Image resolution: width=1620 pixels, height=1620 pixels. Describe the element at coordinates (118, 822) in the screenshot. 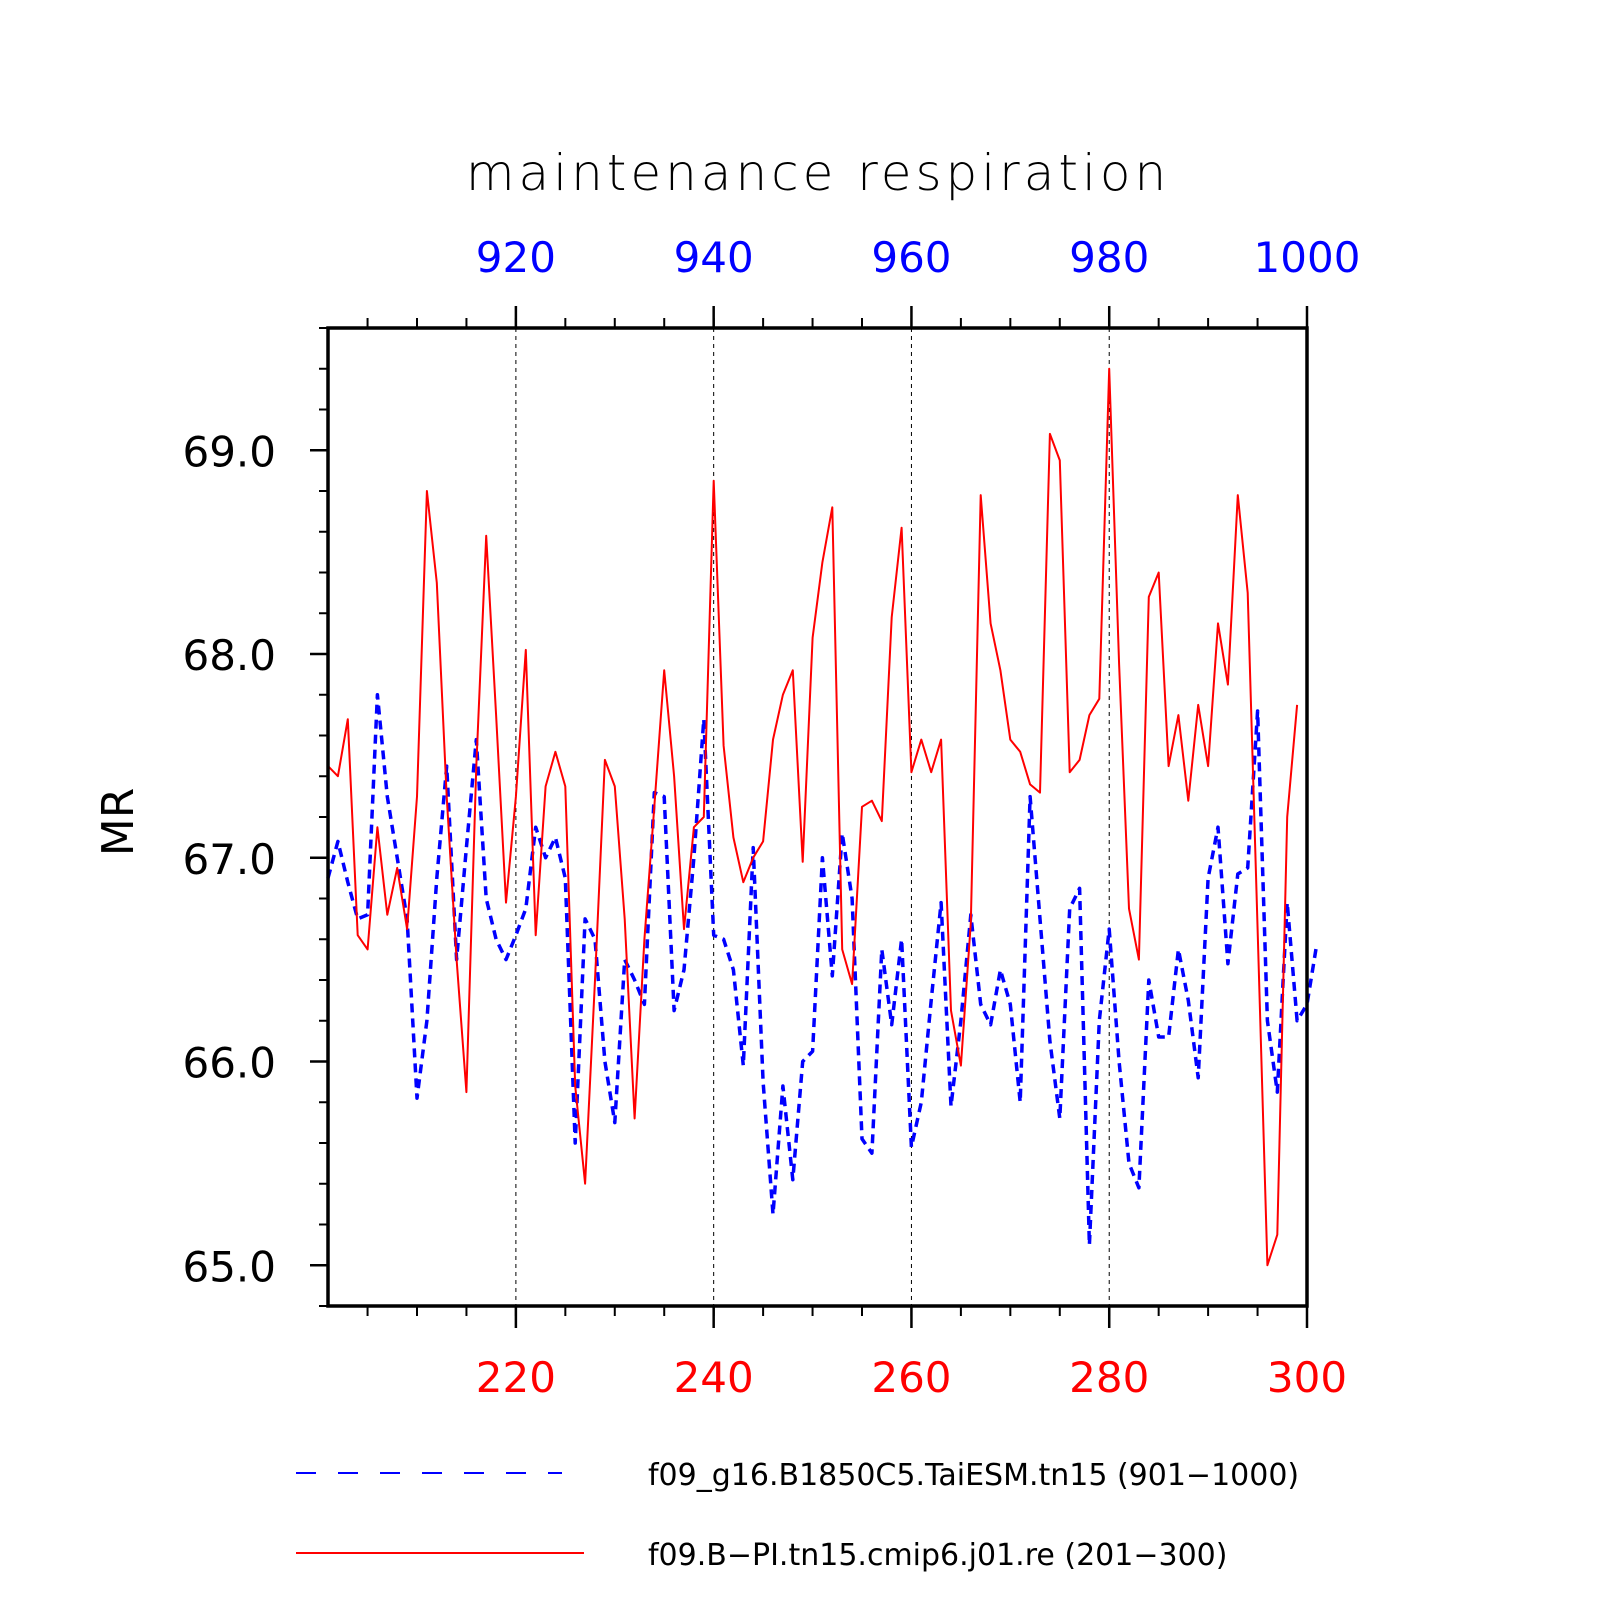

I see `y-axis-label: MR` at that location.